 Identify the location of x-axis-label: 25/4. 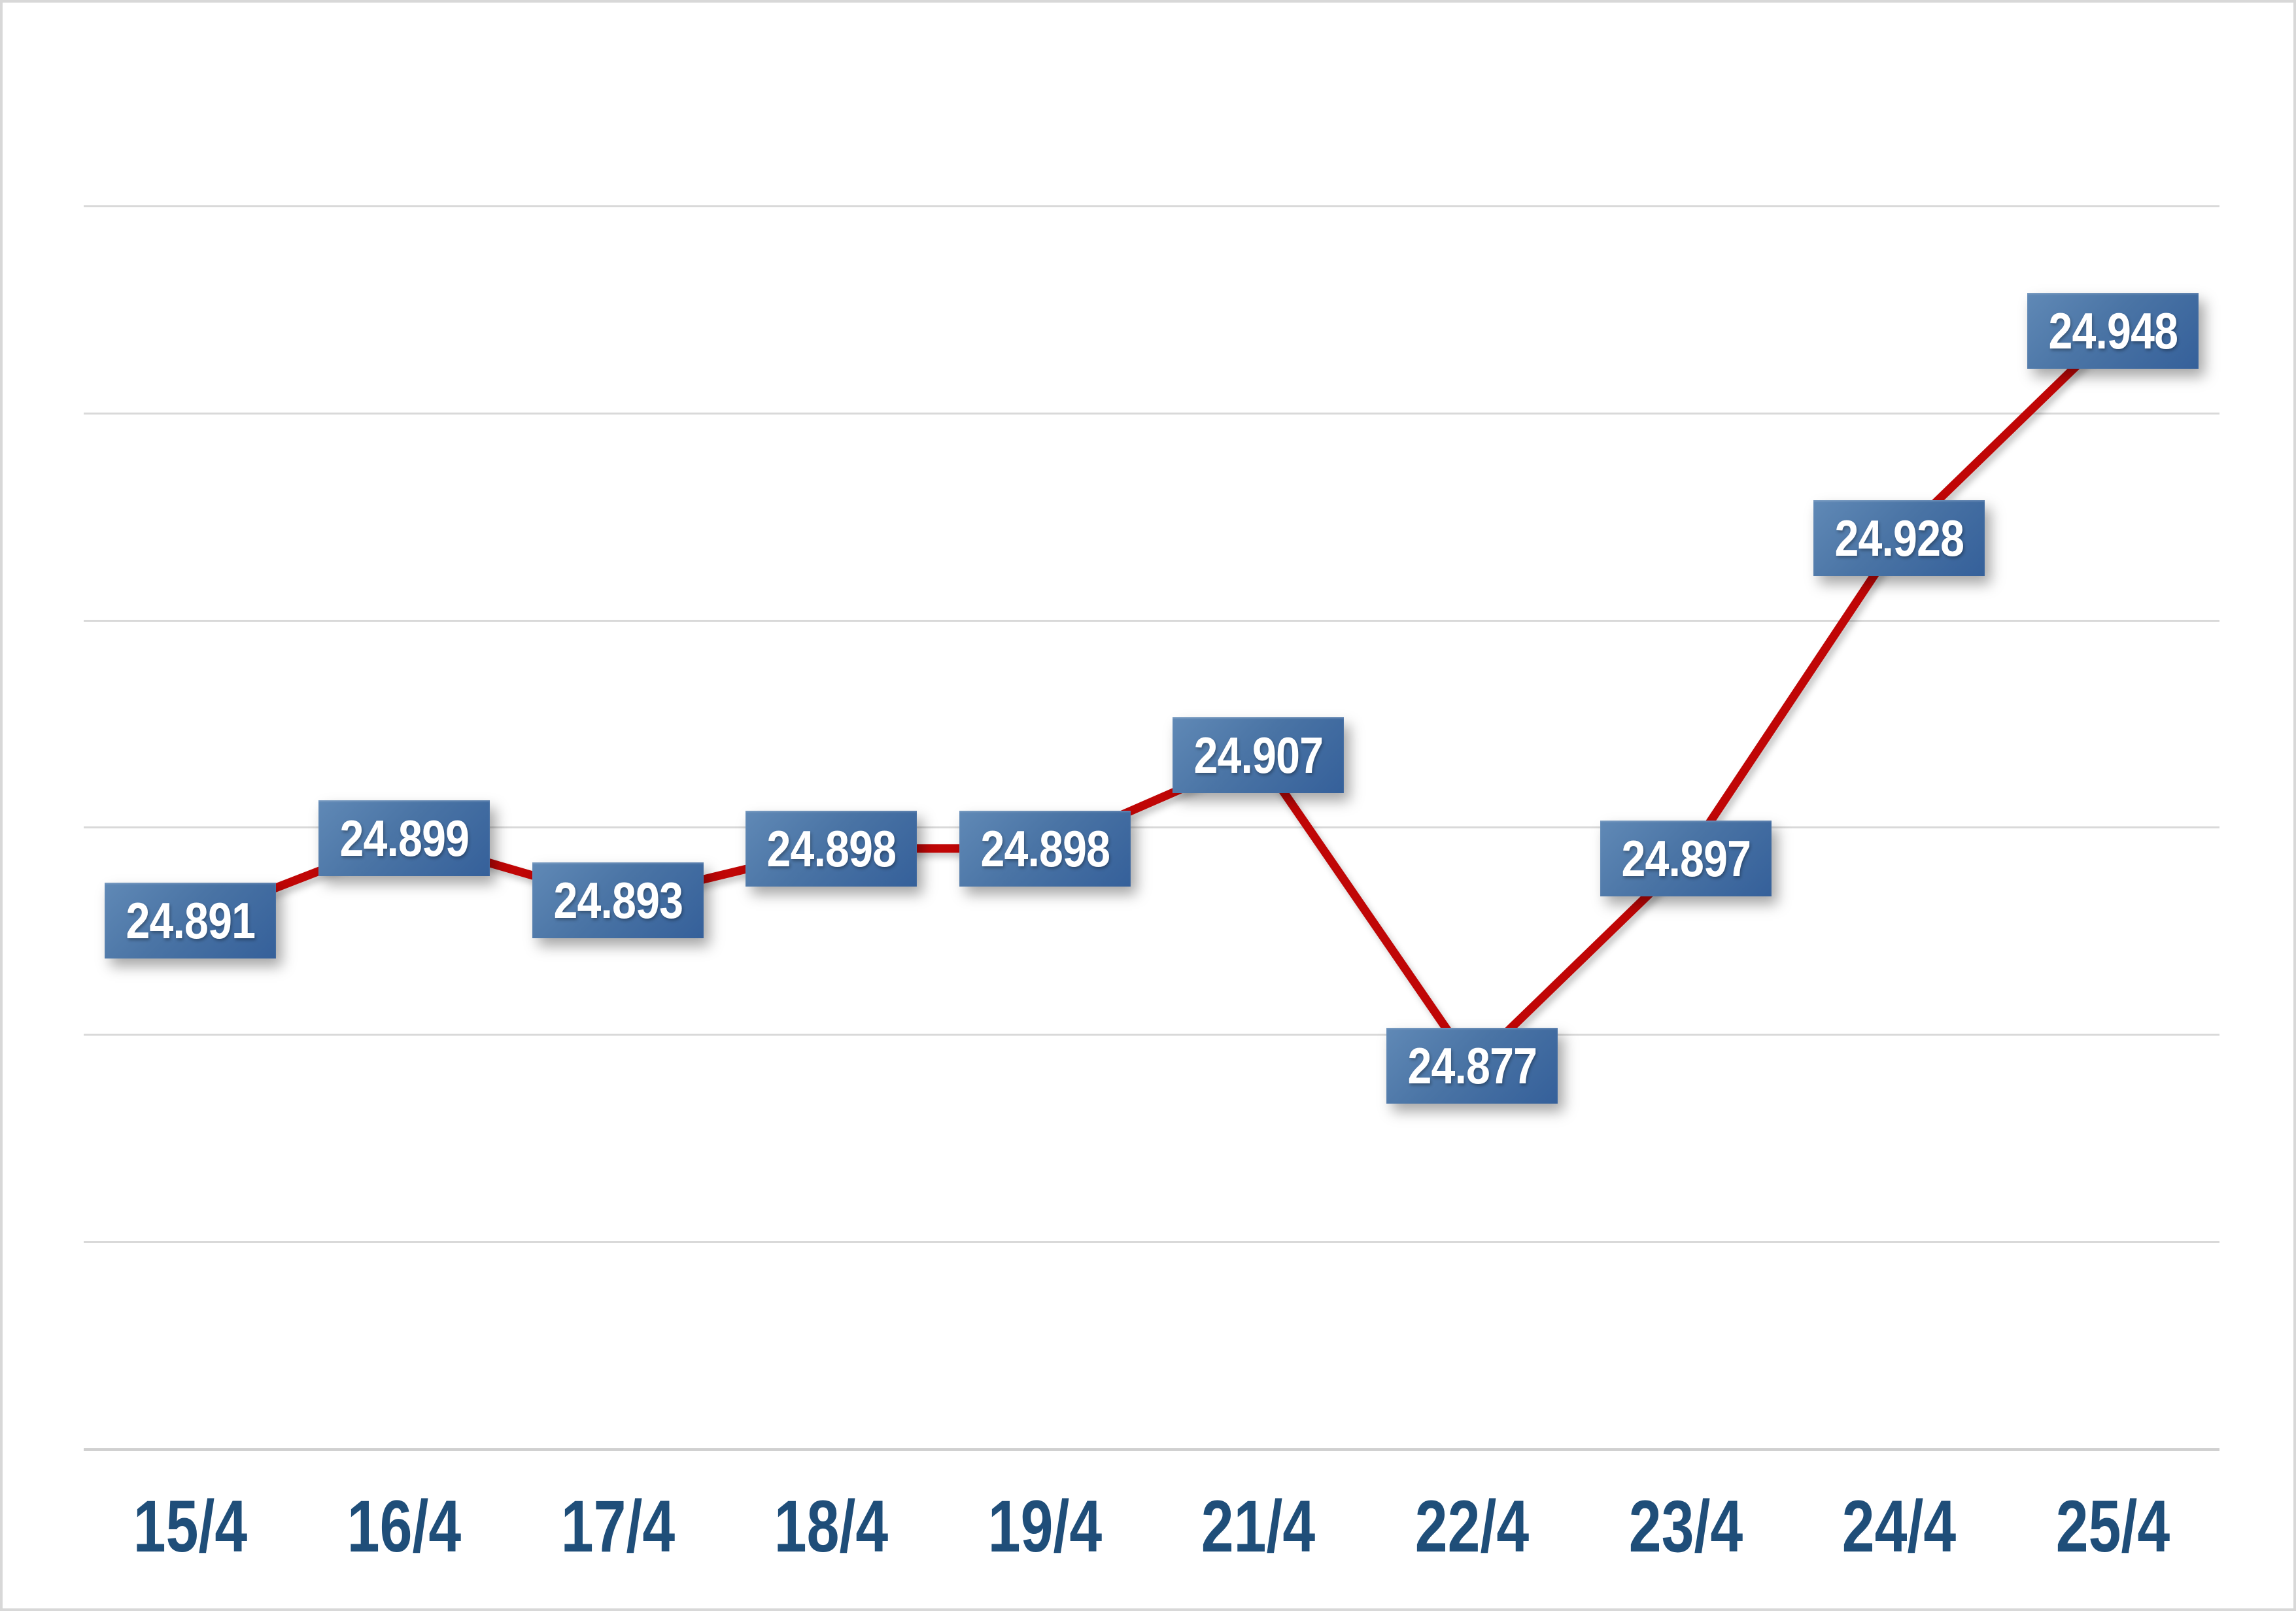
(2113, 1526).